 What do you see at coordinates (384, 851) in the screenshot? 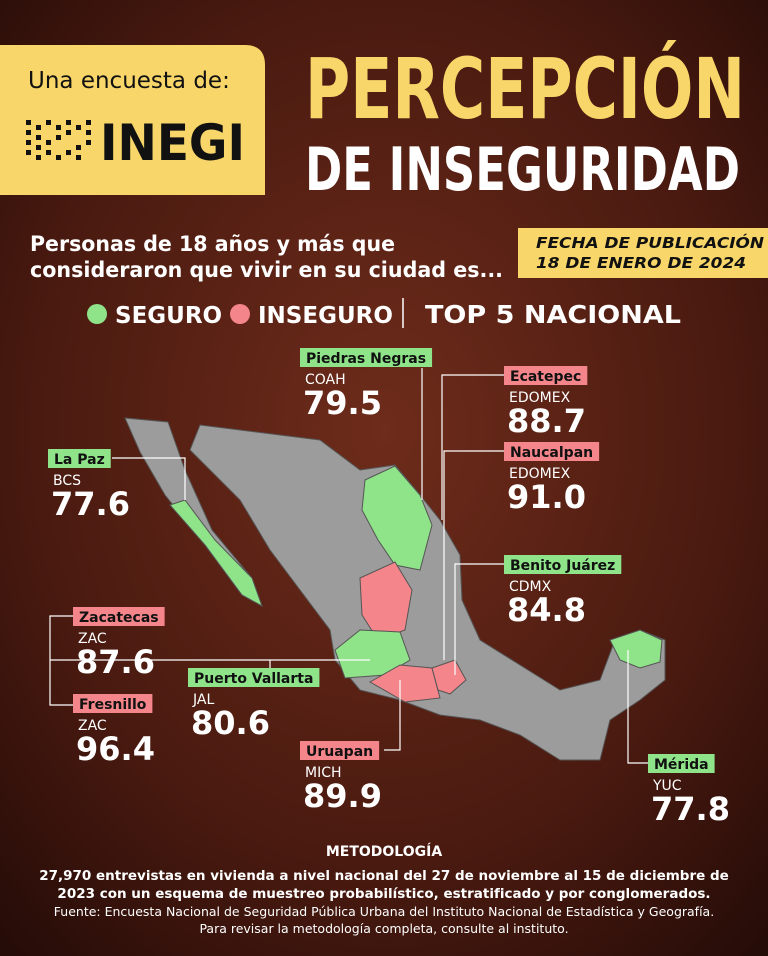
I see `methodology-title: METODOLOGÍA` at bounding box center [384, 851].